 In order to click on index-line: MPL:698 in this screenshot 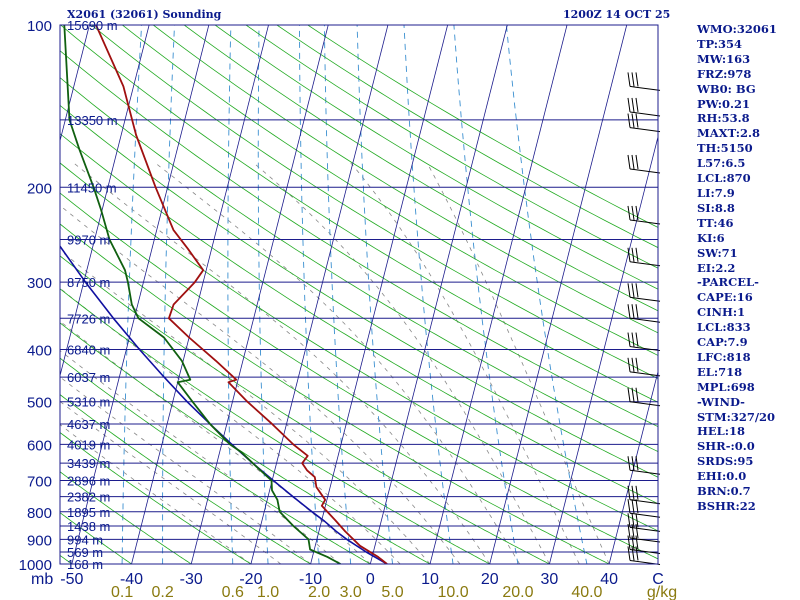, I will do `click(726, 386)`.